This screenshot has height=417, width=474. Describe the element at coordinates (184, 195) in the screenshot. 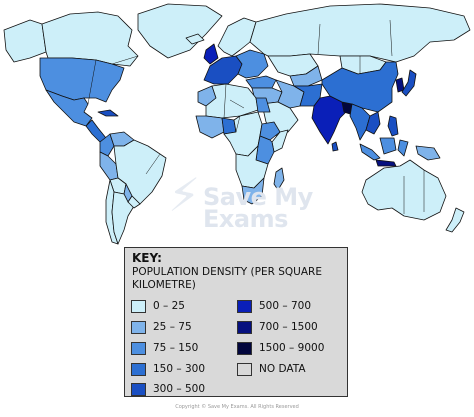

I see `watermark-bolt-icon: ⚡` at that location.